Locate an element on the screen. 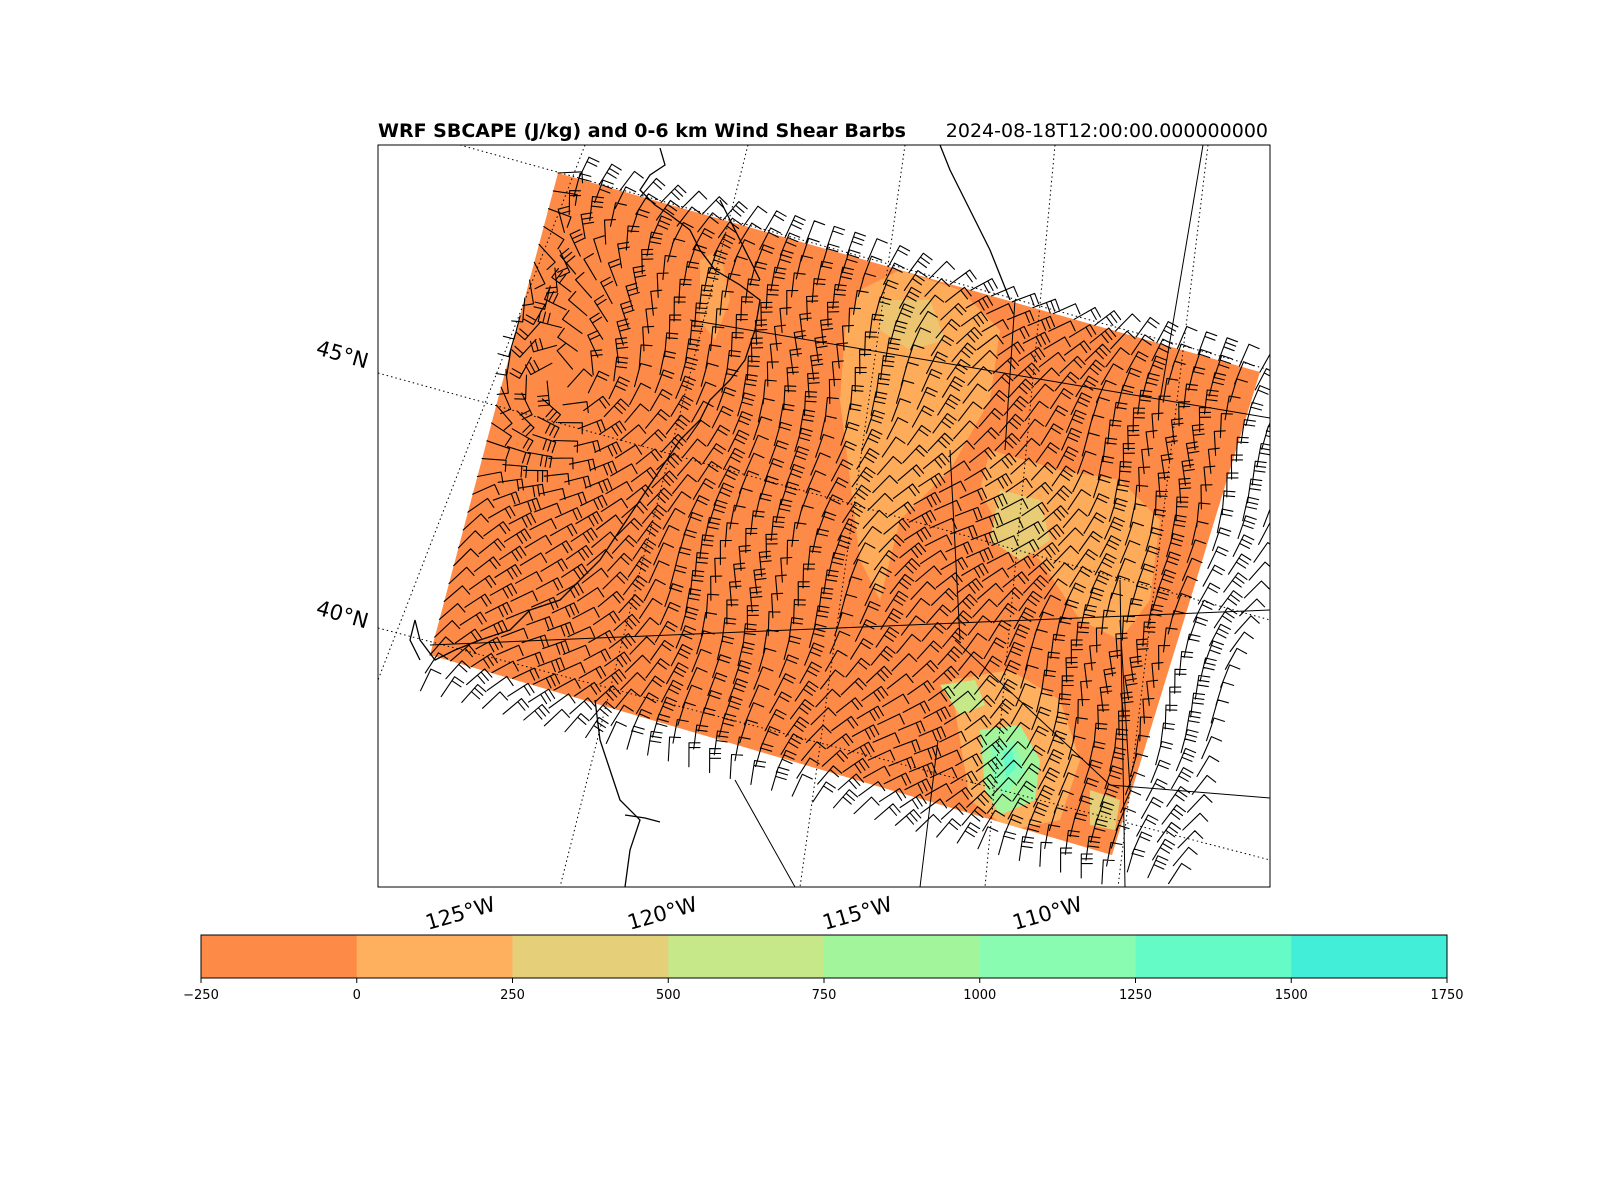  valid-time: 2024-08-18T12:00:00.000000000 is located at coordinates (1107, 131).